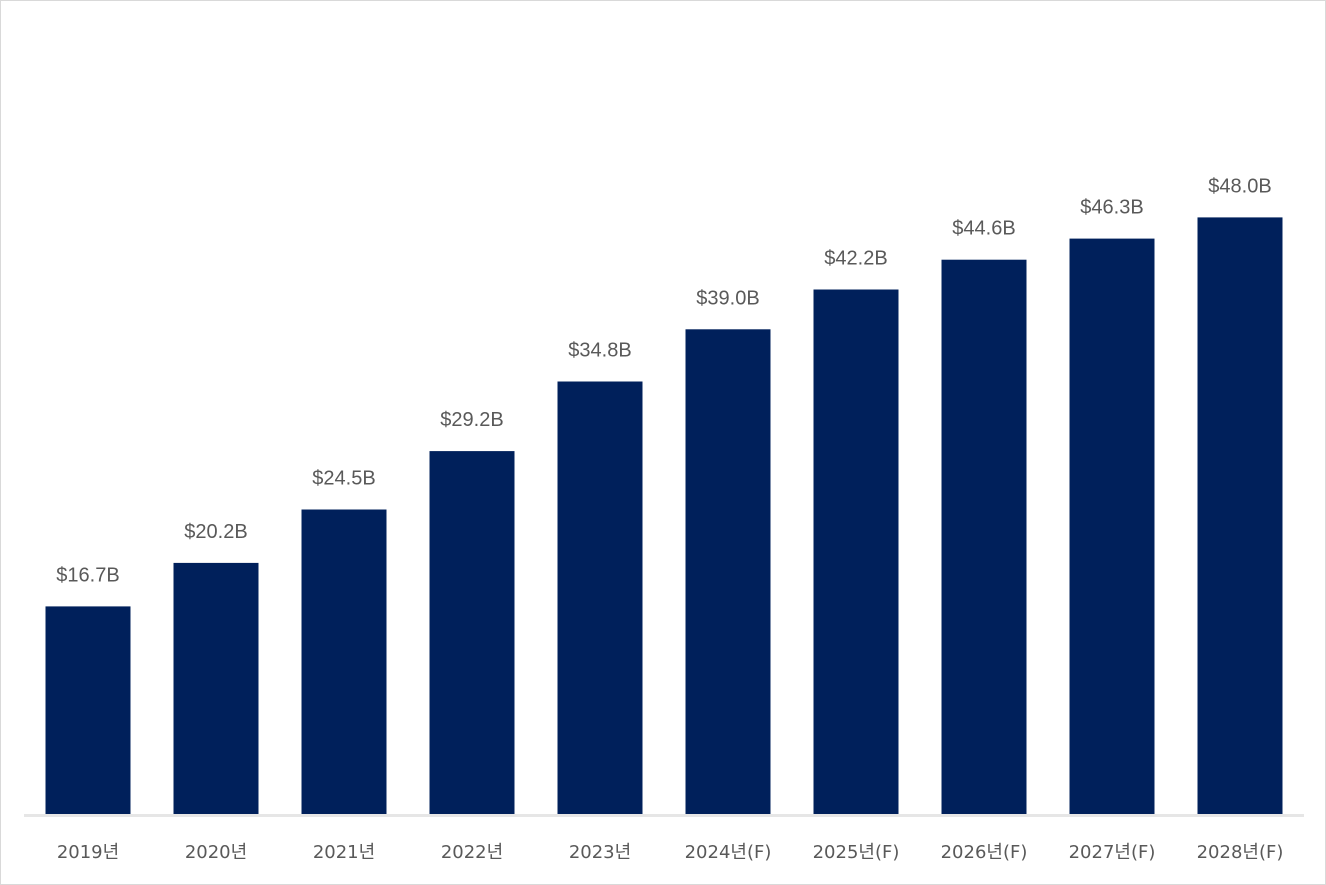 This screenshot has width=1326, height=885. Describe the element at coordinates (600, 852) in the screenshot. I see `x-tick-label: 2023년` at that location.